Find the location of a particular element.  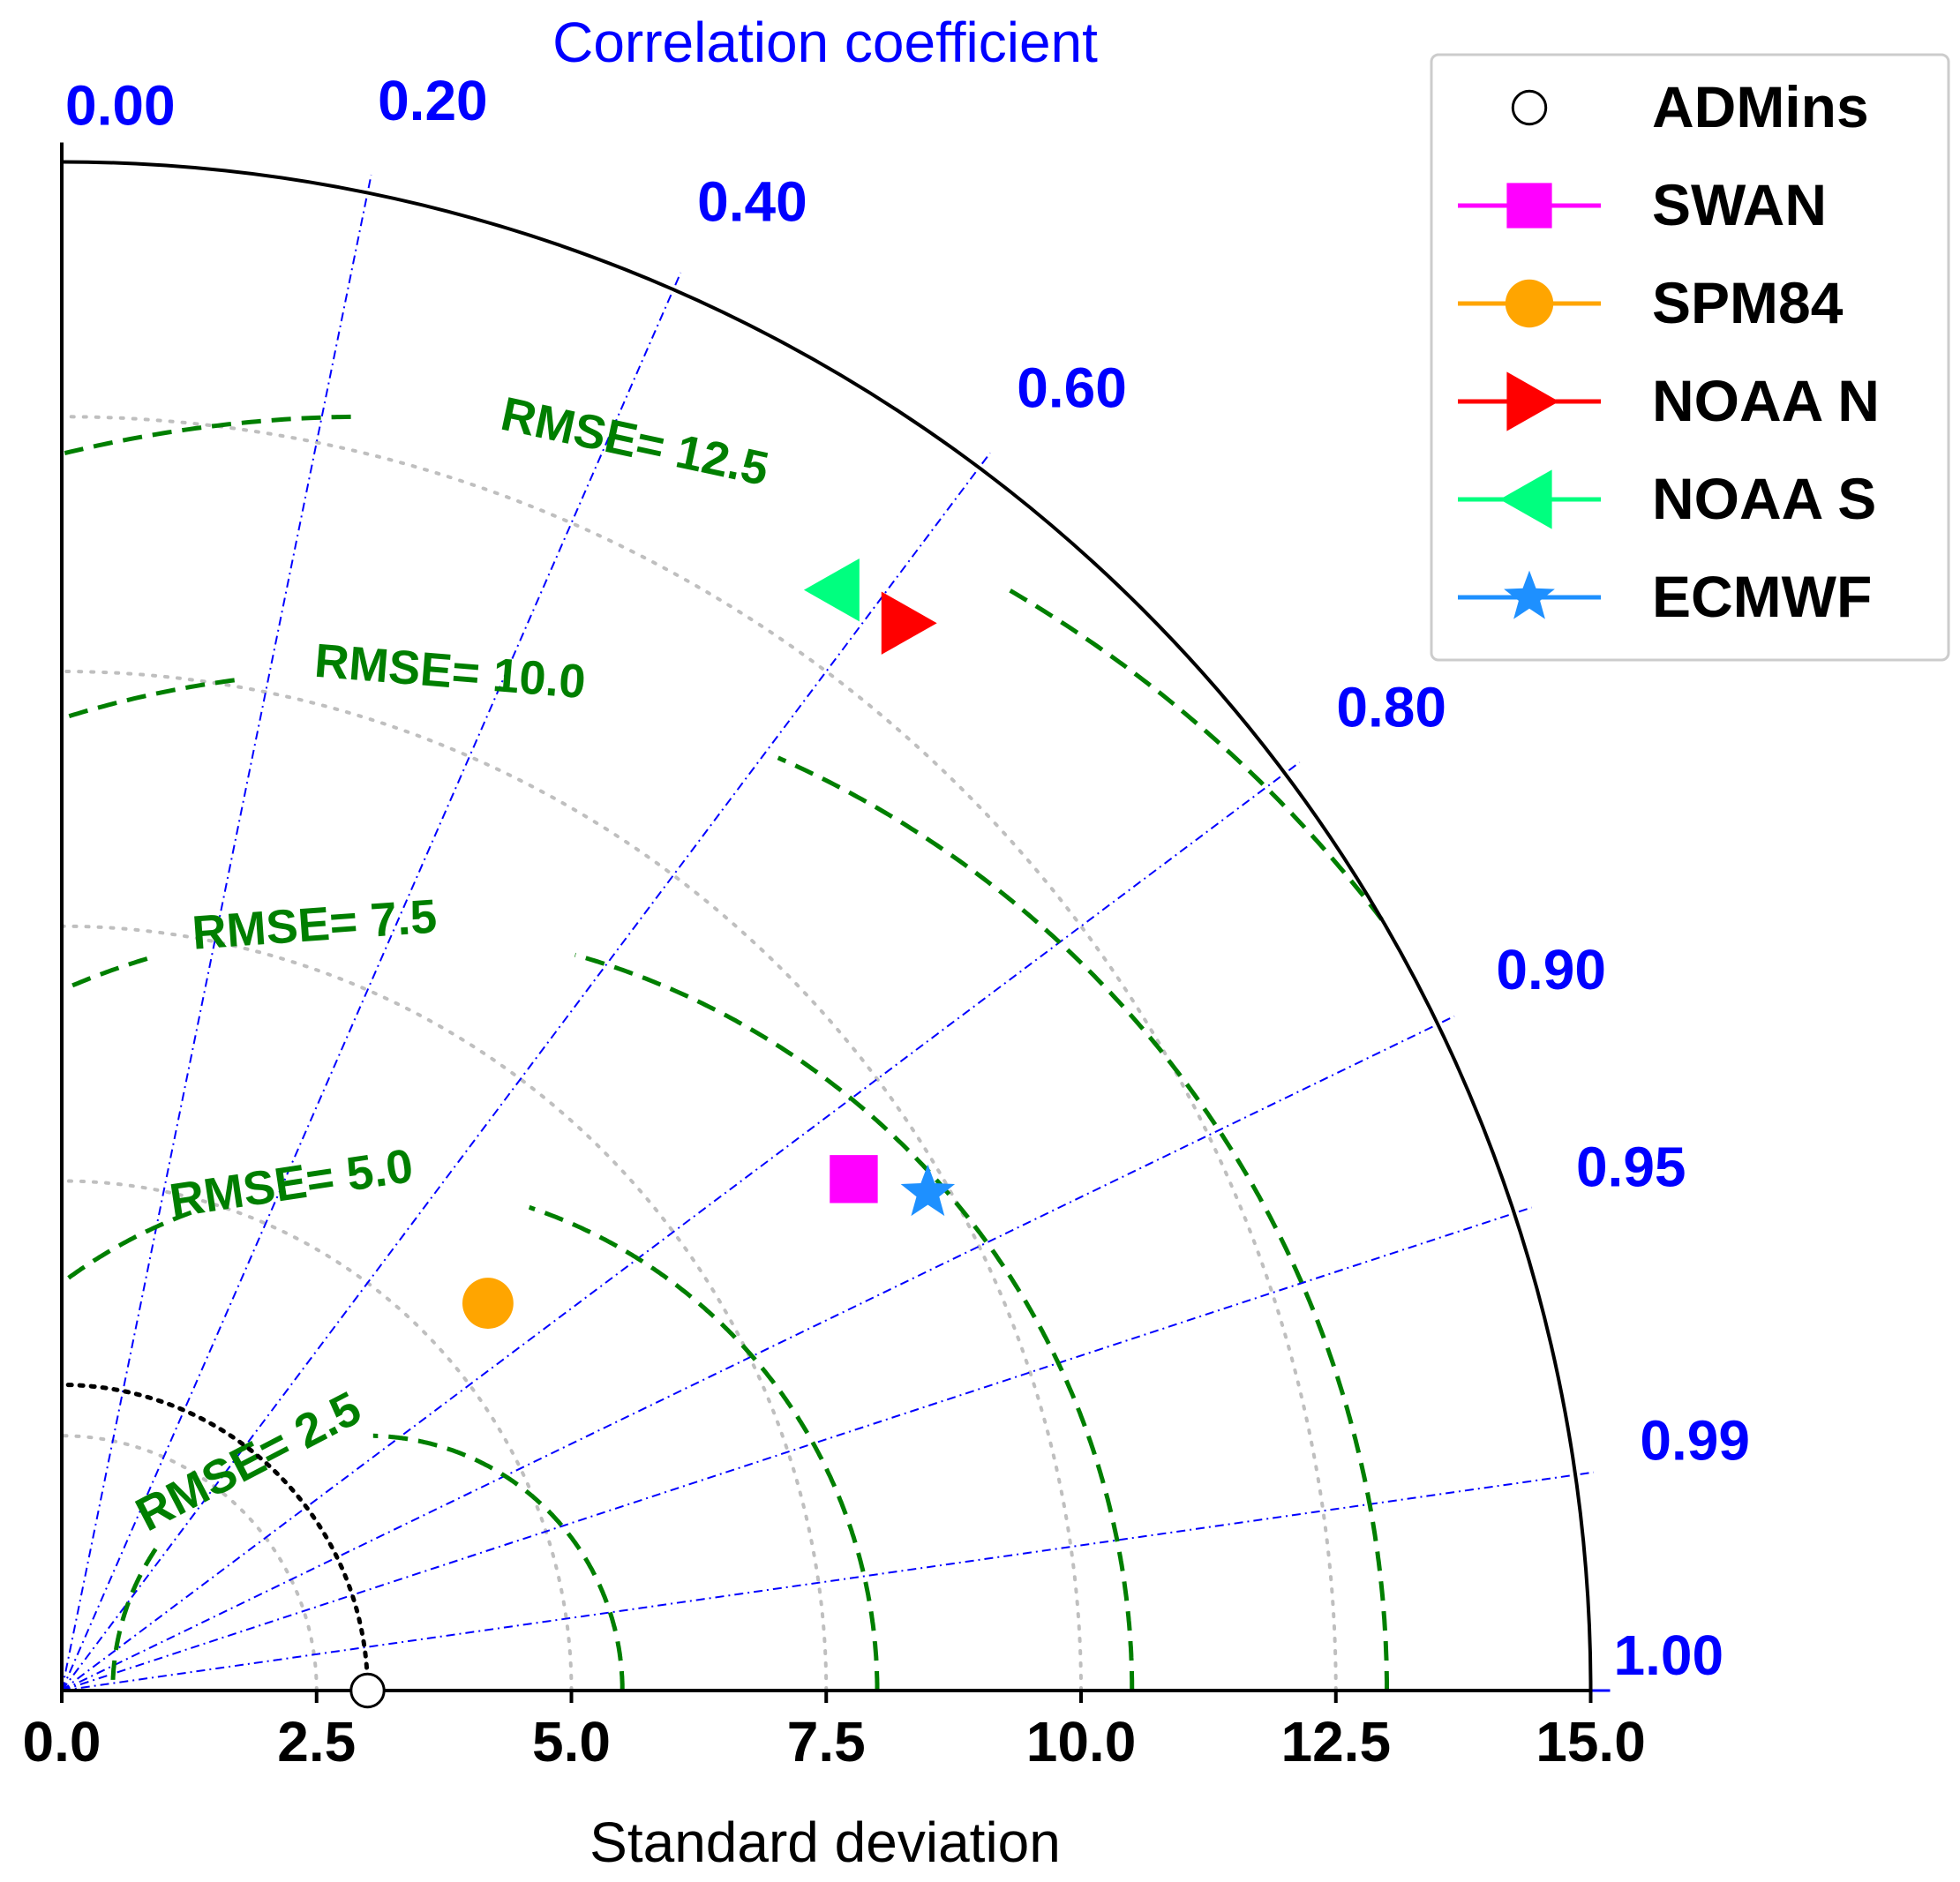

correlation-tick-label: 0.40 is located at coordinates (752, 202).